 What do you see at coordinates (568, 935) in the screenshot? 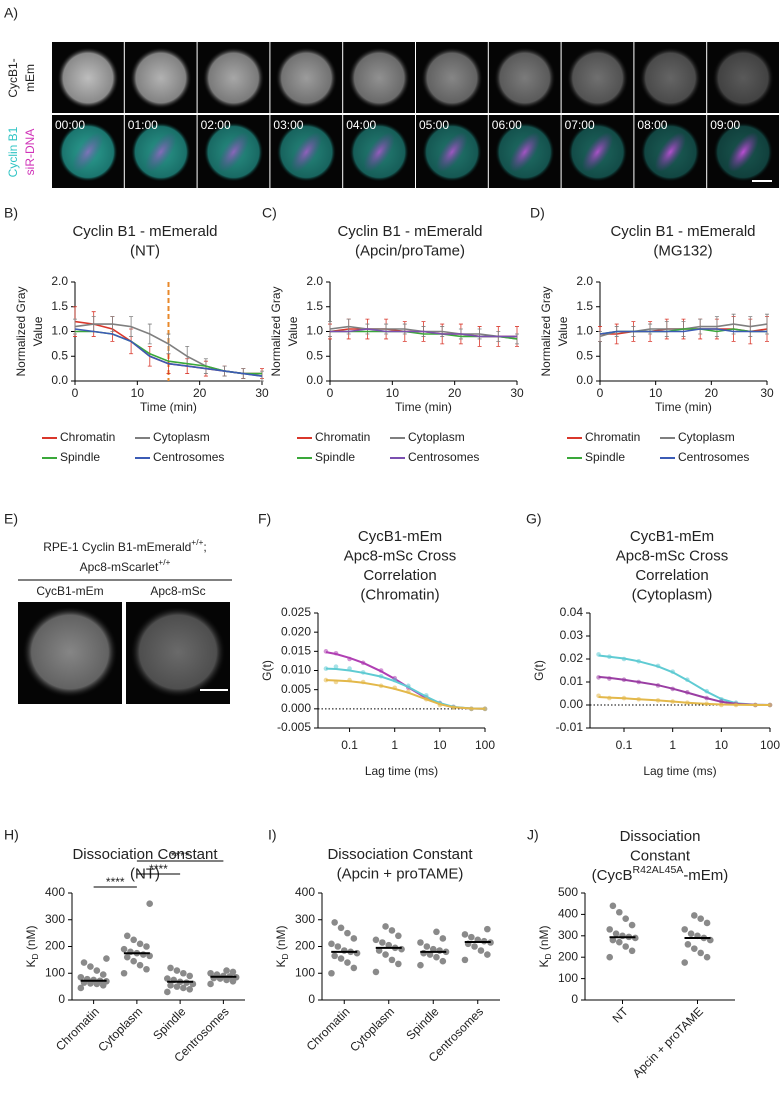
I see `y-tick-label: 300` at bounding box center [568, 935].